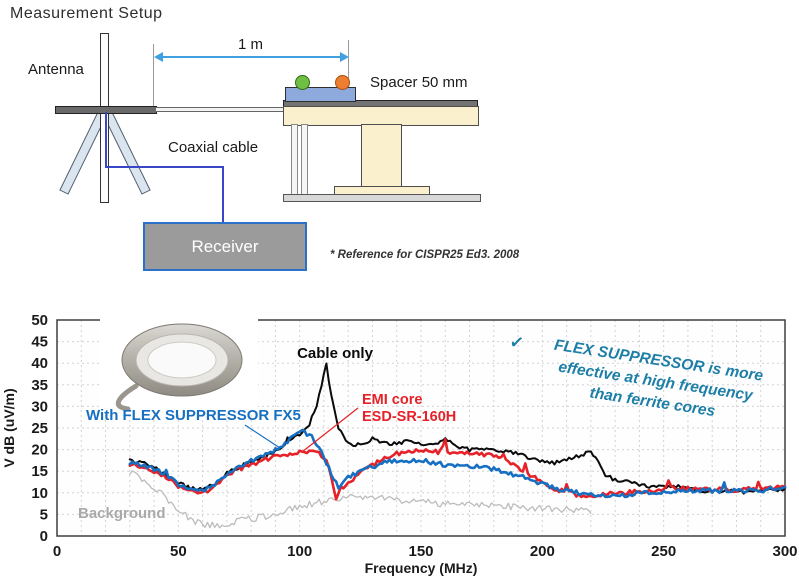  What do you see at coordinates (127, 397) in the screenshot?
I see `tape-tail` at bounding box center [127, 397].